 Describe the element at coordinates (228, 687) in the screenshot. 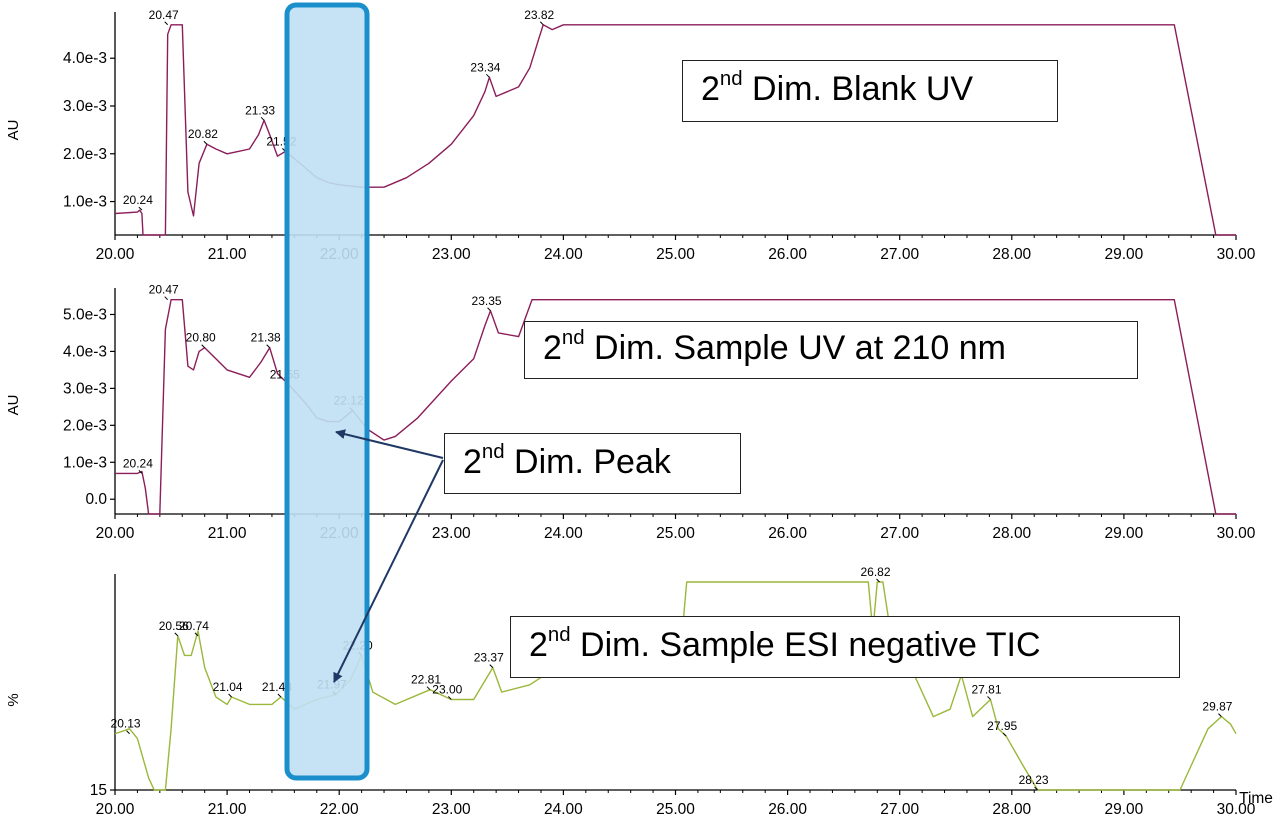

I see `peak-label: 21.04` at that location.